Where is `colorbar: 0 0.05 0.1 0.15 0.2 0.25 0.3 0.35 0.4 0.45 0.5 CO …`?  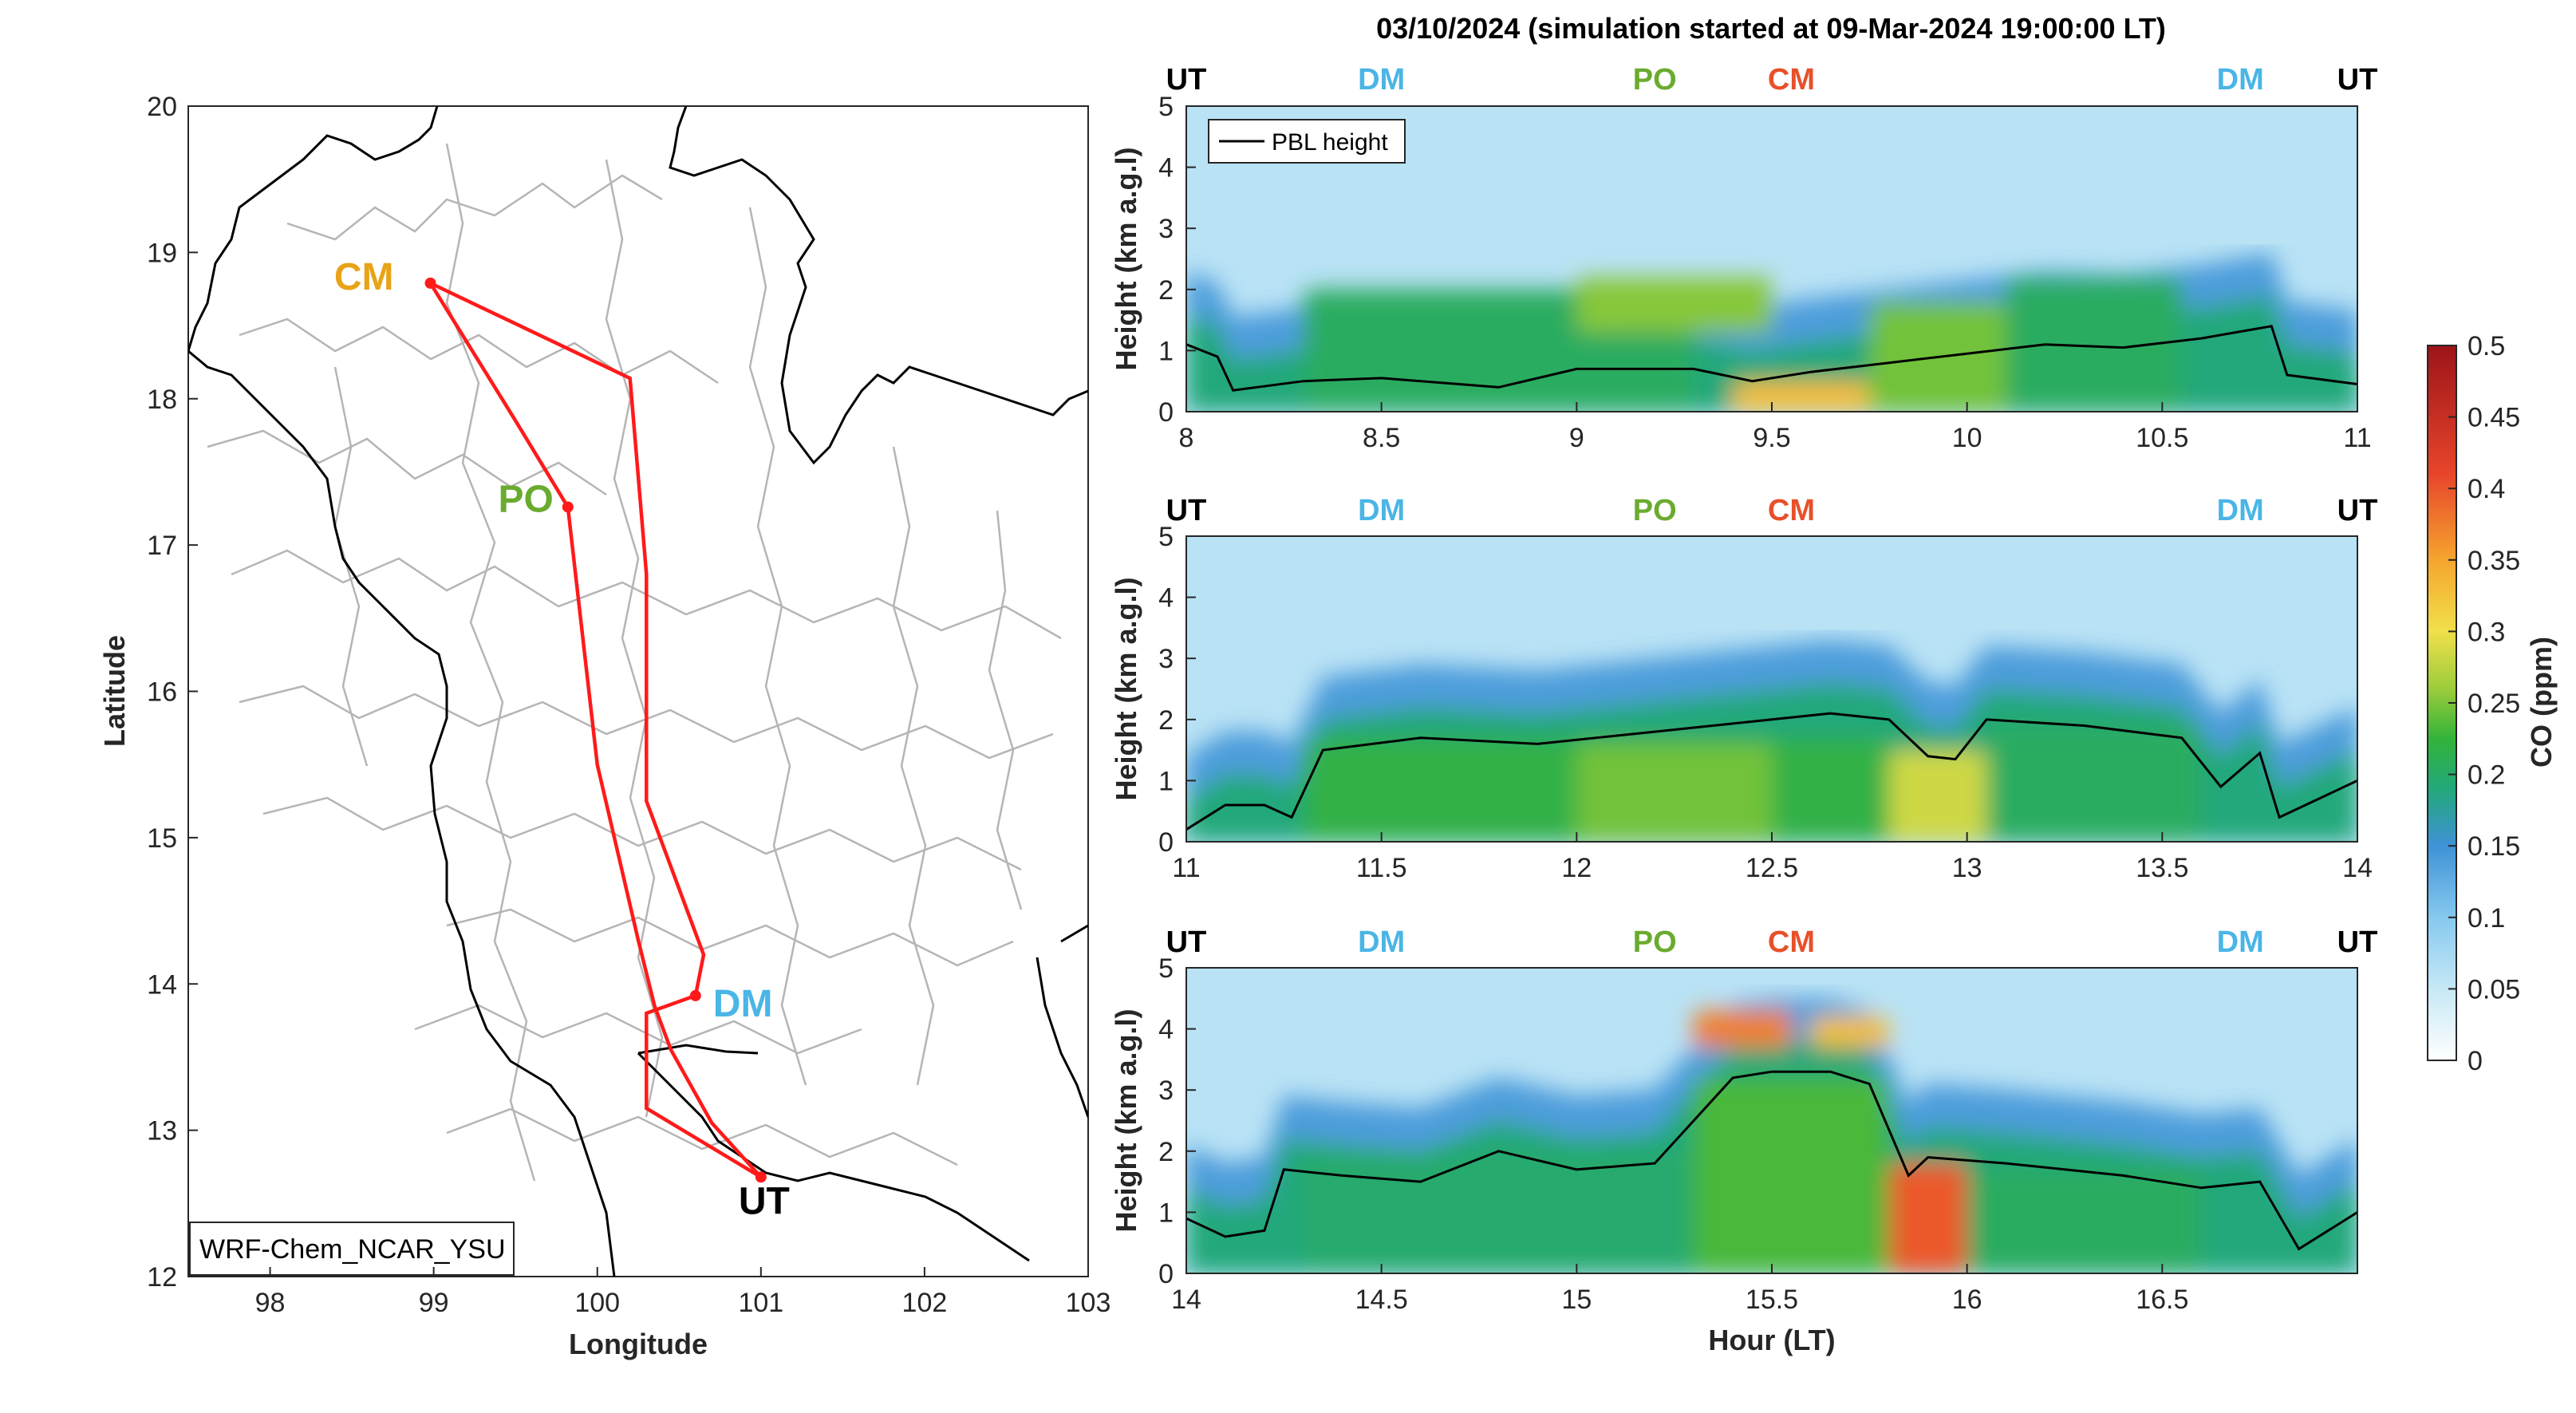
colorbar: 0 0.05 0.1 0.15 0.2 0.25 0.3 0.35 0.4 0.45 0.5 CO … is located at coordinates (2493, 703).